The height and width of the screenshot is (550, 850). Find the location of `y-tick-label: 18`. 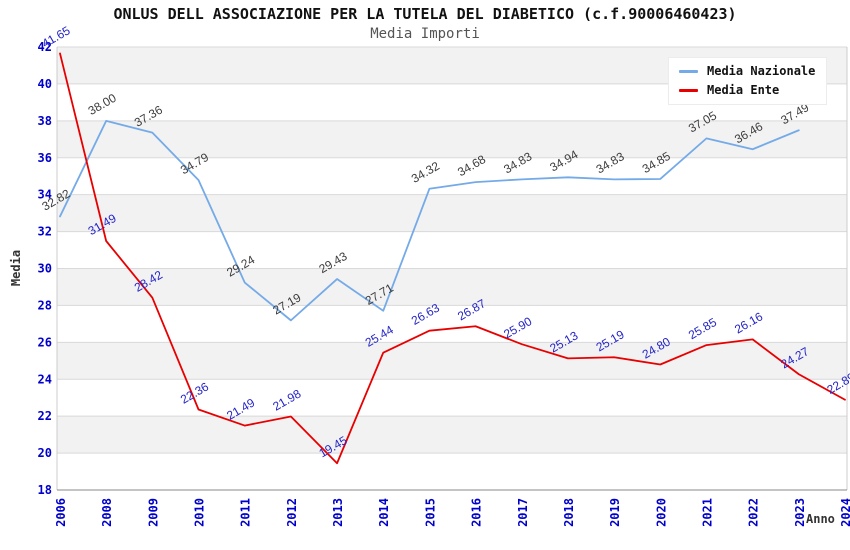

y-tick-label: 18 is located at coordinates (45, 490).